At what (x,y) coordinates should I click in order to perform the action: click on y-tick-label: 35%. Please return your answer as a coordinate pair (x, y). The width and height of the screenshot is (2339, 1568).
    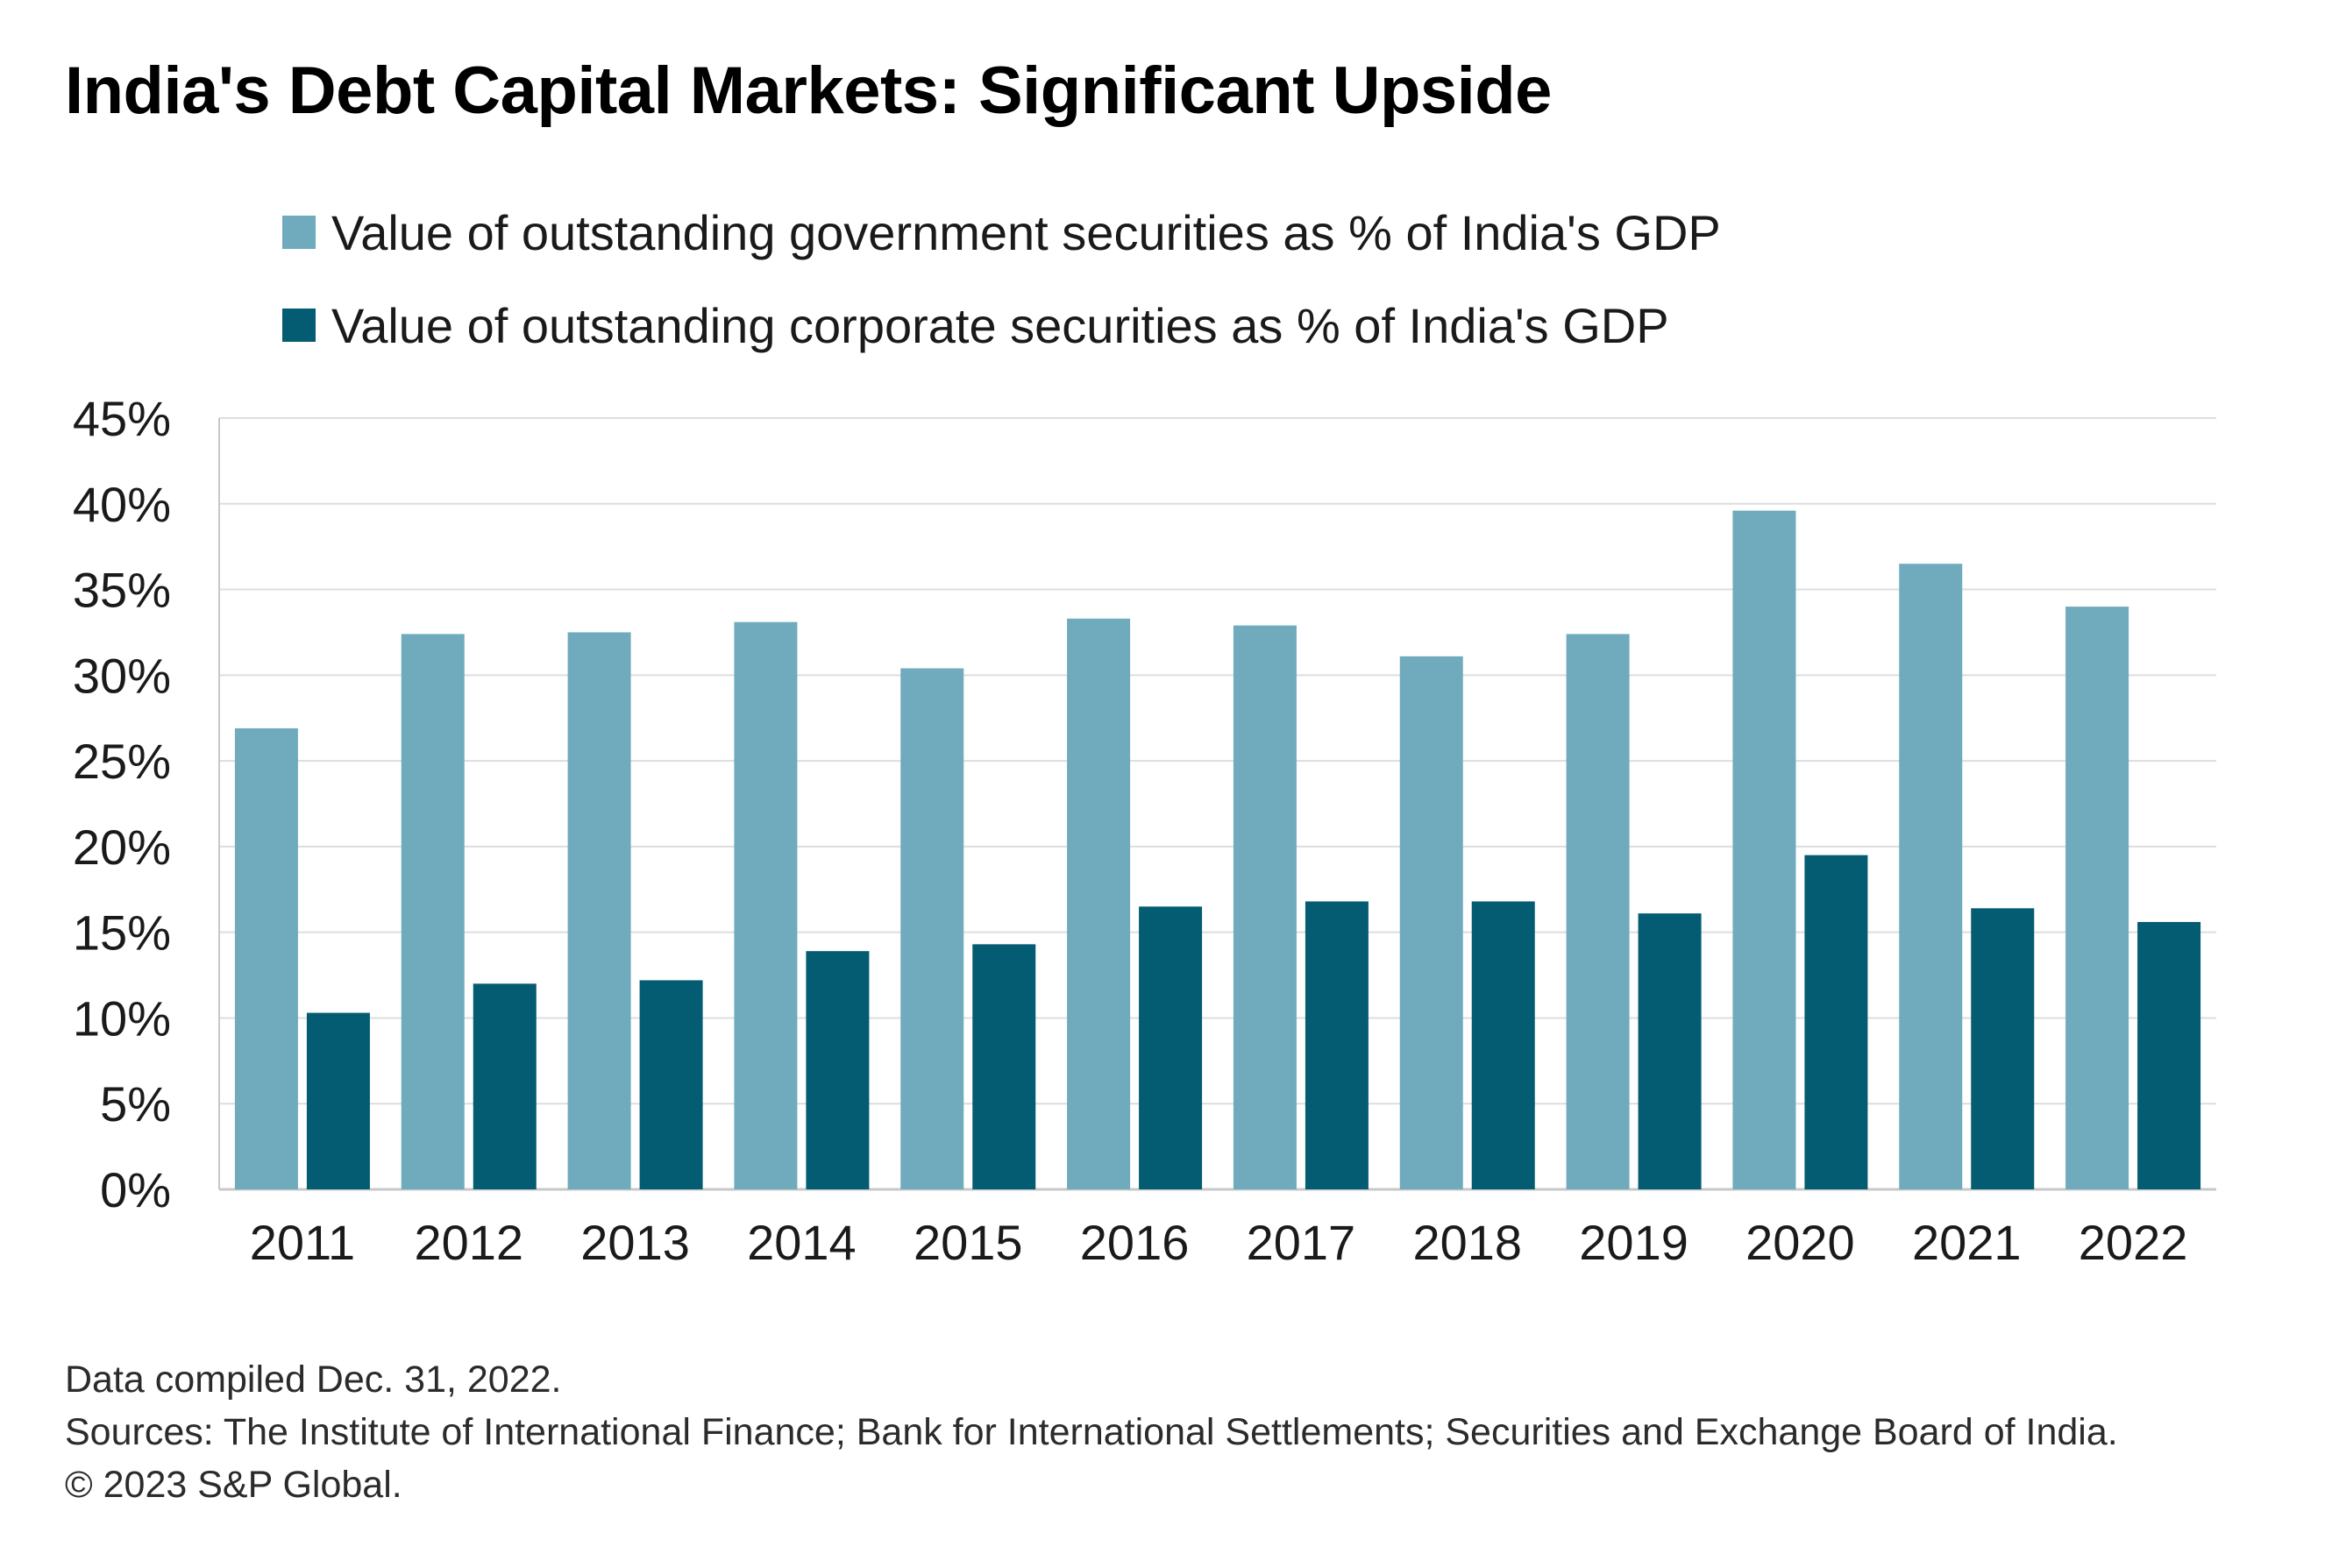
    Looking at the image, I should click on (122, 590).